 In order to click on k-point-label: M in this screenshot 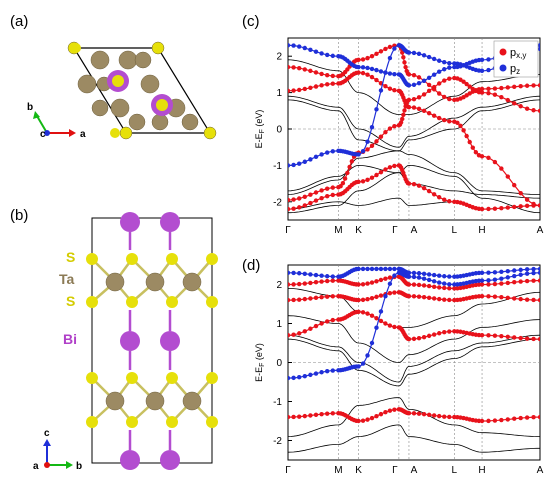, I will do `click(338, 230)`.